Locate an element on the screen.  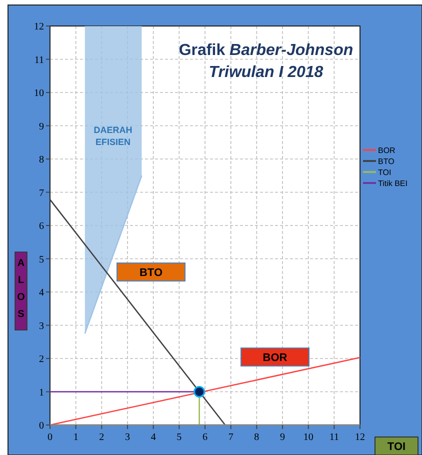
x-tick-label: 0 is located at coordinates (50, 437).